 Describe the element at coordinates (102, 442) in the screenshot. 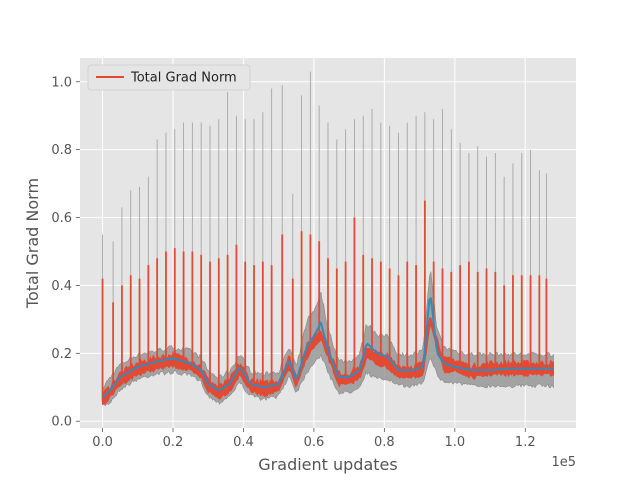

I see `x-tick-label: 0.0` at that location.